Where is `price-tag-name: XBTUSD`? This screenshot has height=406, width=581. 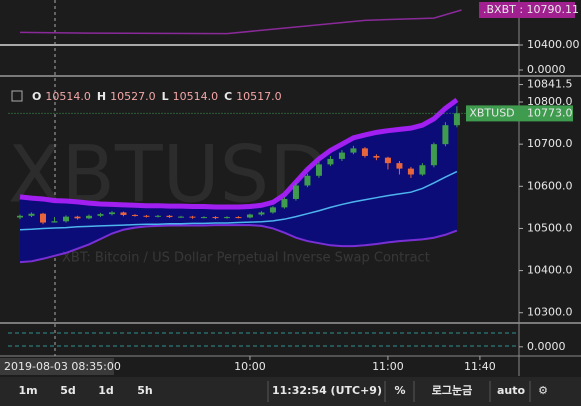 price-tag-name: XBTUSD is located at coordinates (491, 112).